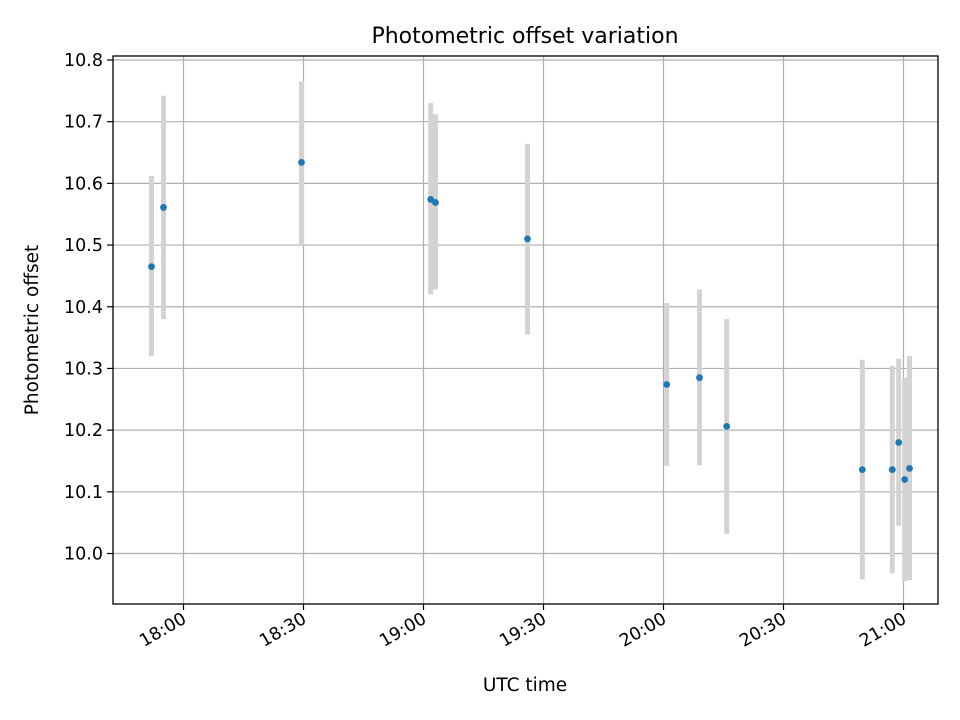 This screenshot has width=960, height=720. I want to click on y-tick-label: 10.1, so click(83, 493).